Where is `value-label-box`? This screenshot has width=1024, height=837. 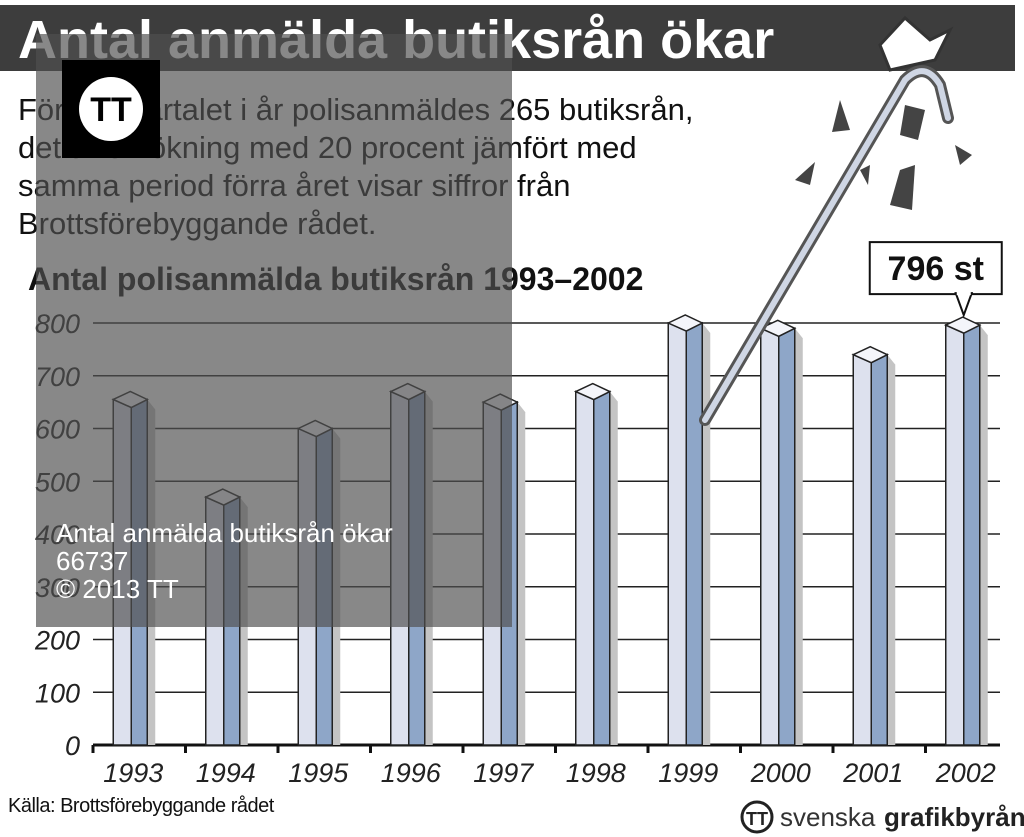 value-label-box is located at coordinates (935, 268).